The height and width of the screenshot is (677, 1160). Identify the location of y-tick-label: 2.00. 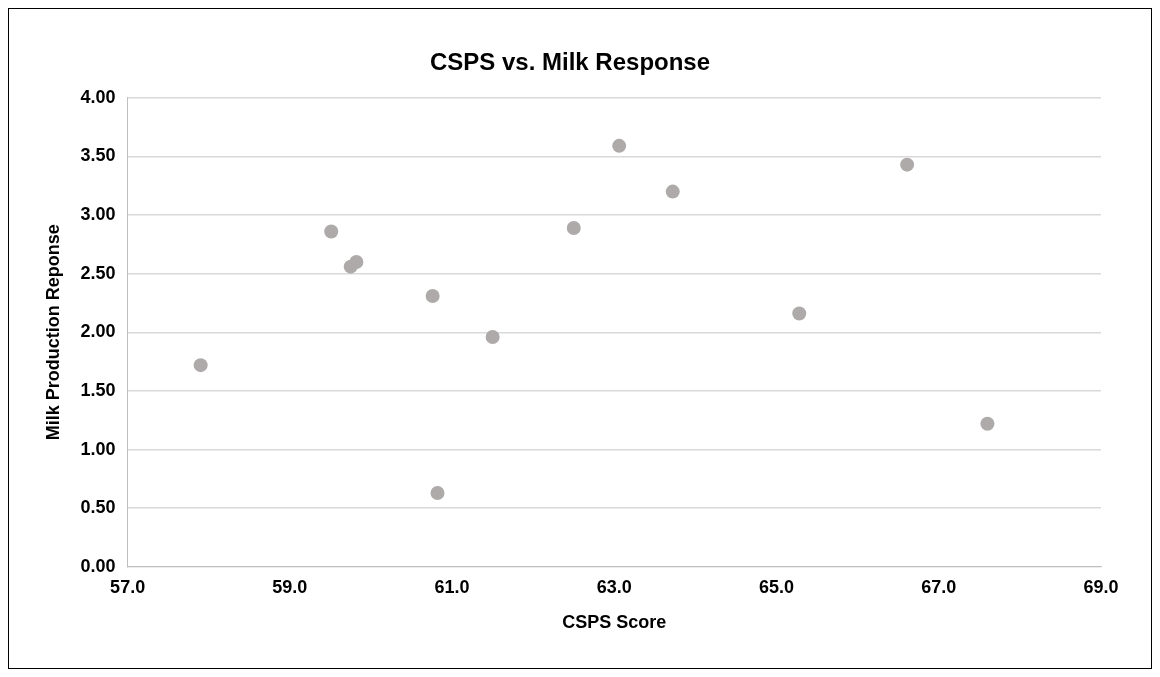
(98, 331).